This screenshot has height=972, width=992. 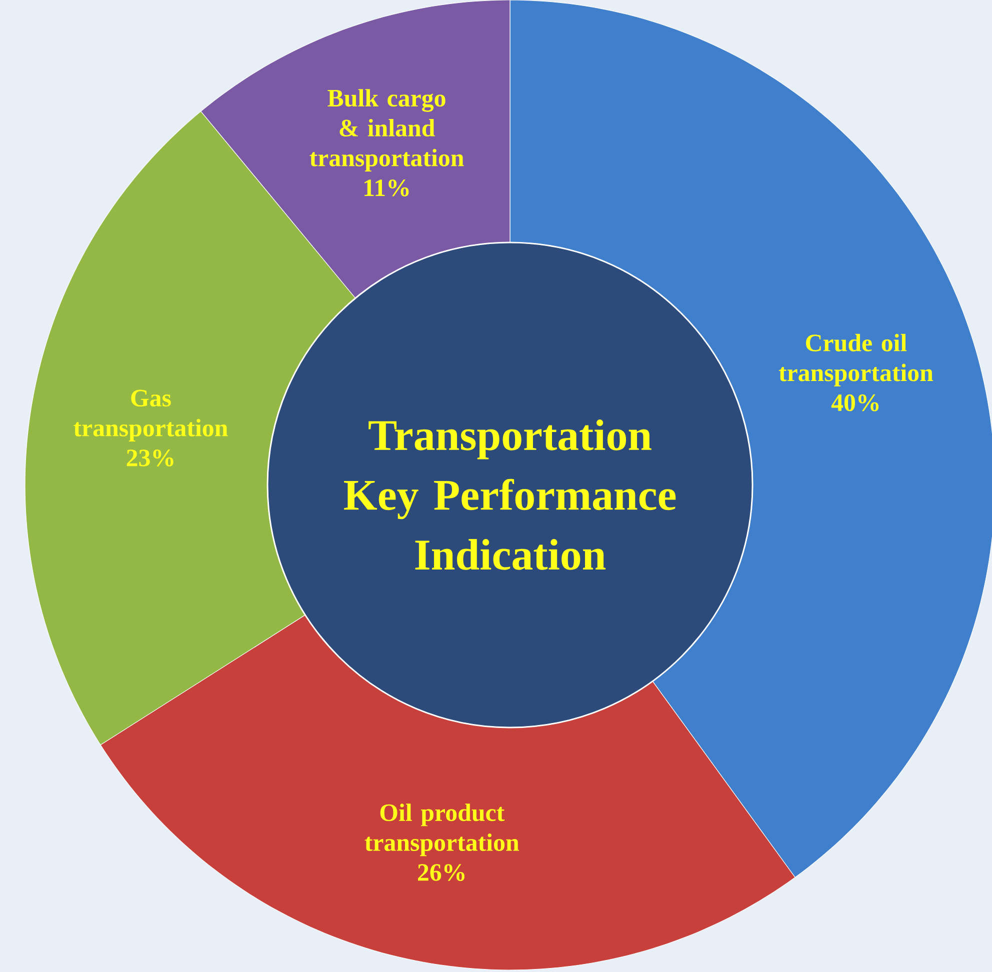 What do you see at coordinates (441, 872) in the screenshot?
I see `data-label: 26%` at bounding box center [441, 872].